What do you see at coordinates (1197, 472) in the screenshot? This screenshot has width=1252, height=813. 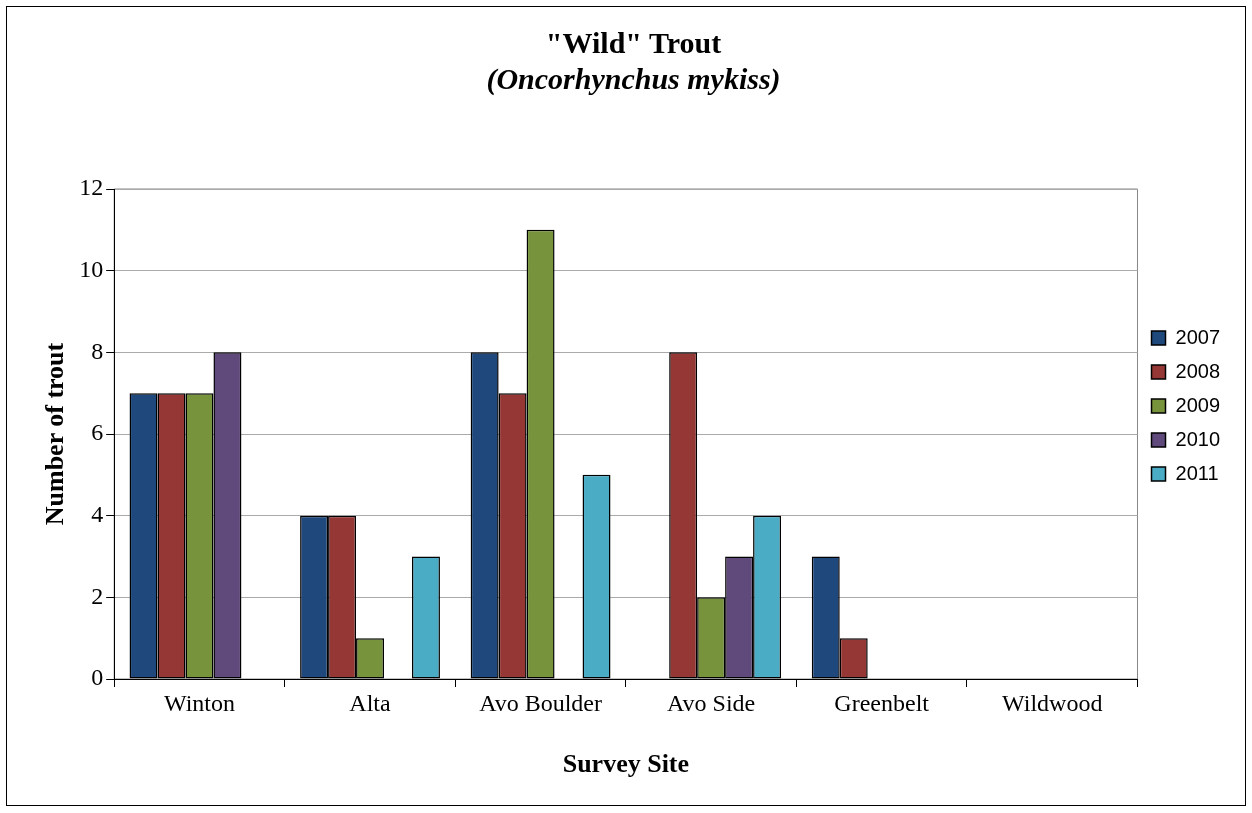 I see `legend-label: 2011` at bounding box center [1197, 472].